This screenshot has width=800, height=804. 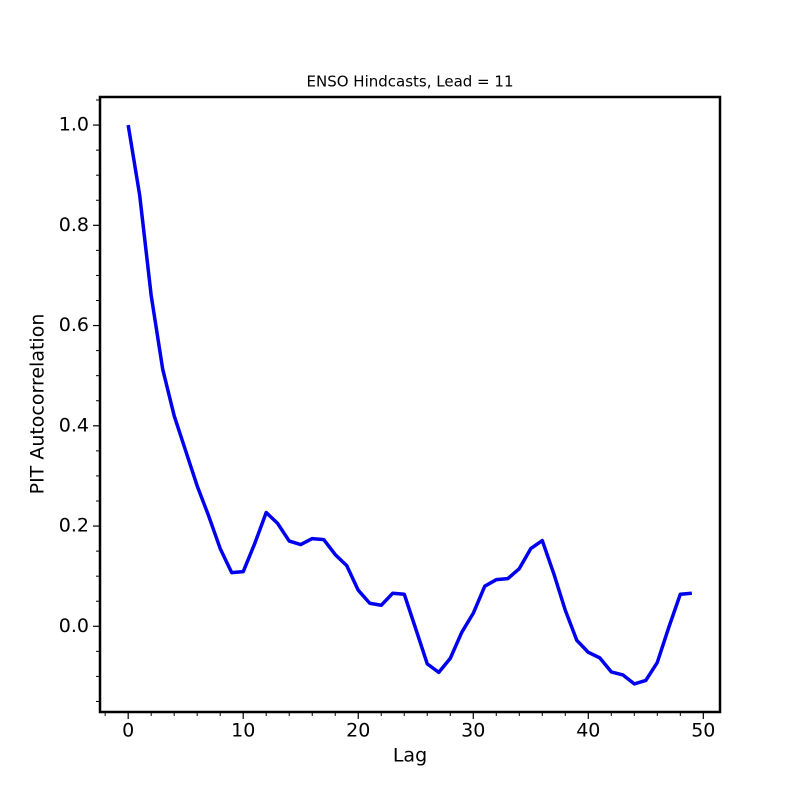 I want to click on y-axis-label: PIT Autocorrelation, so click(x=38, y=404).